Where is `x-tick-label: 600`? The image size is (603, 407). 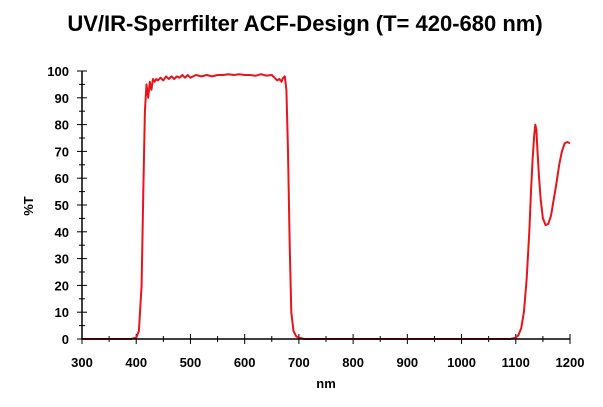 x-tick-label: 600 is located at coordinates (245, 362).